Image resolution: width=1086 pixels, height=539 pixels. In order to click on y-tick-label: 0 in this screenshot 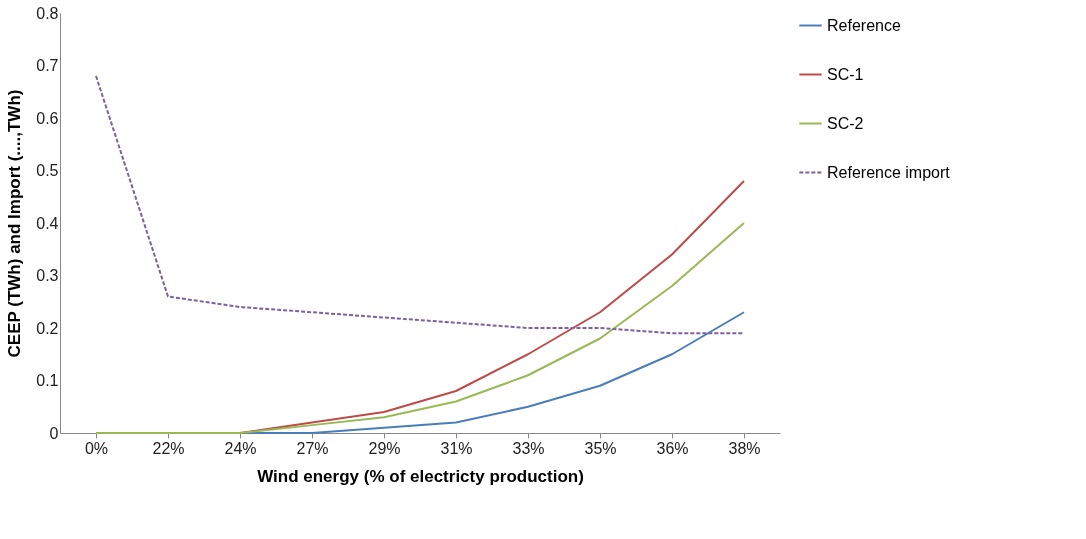, I will do `click(54, 433)`.